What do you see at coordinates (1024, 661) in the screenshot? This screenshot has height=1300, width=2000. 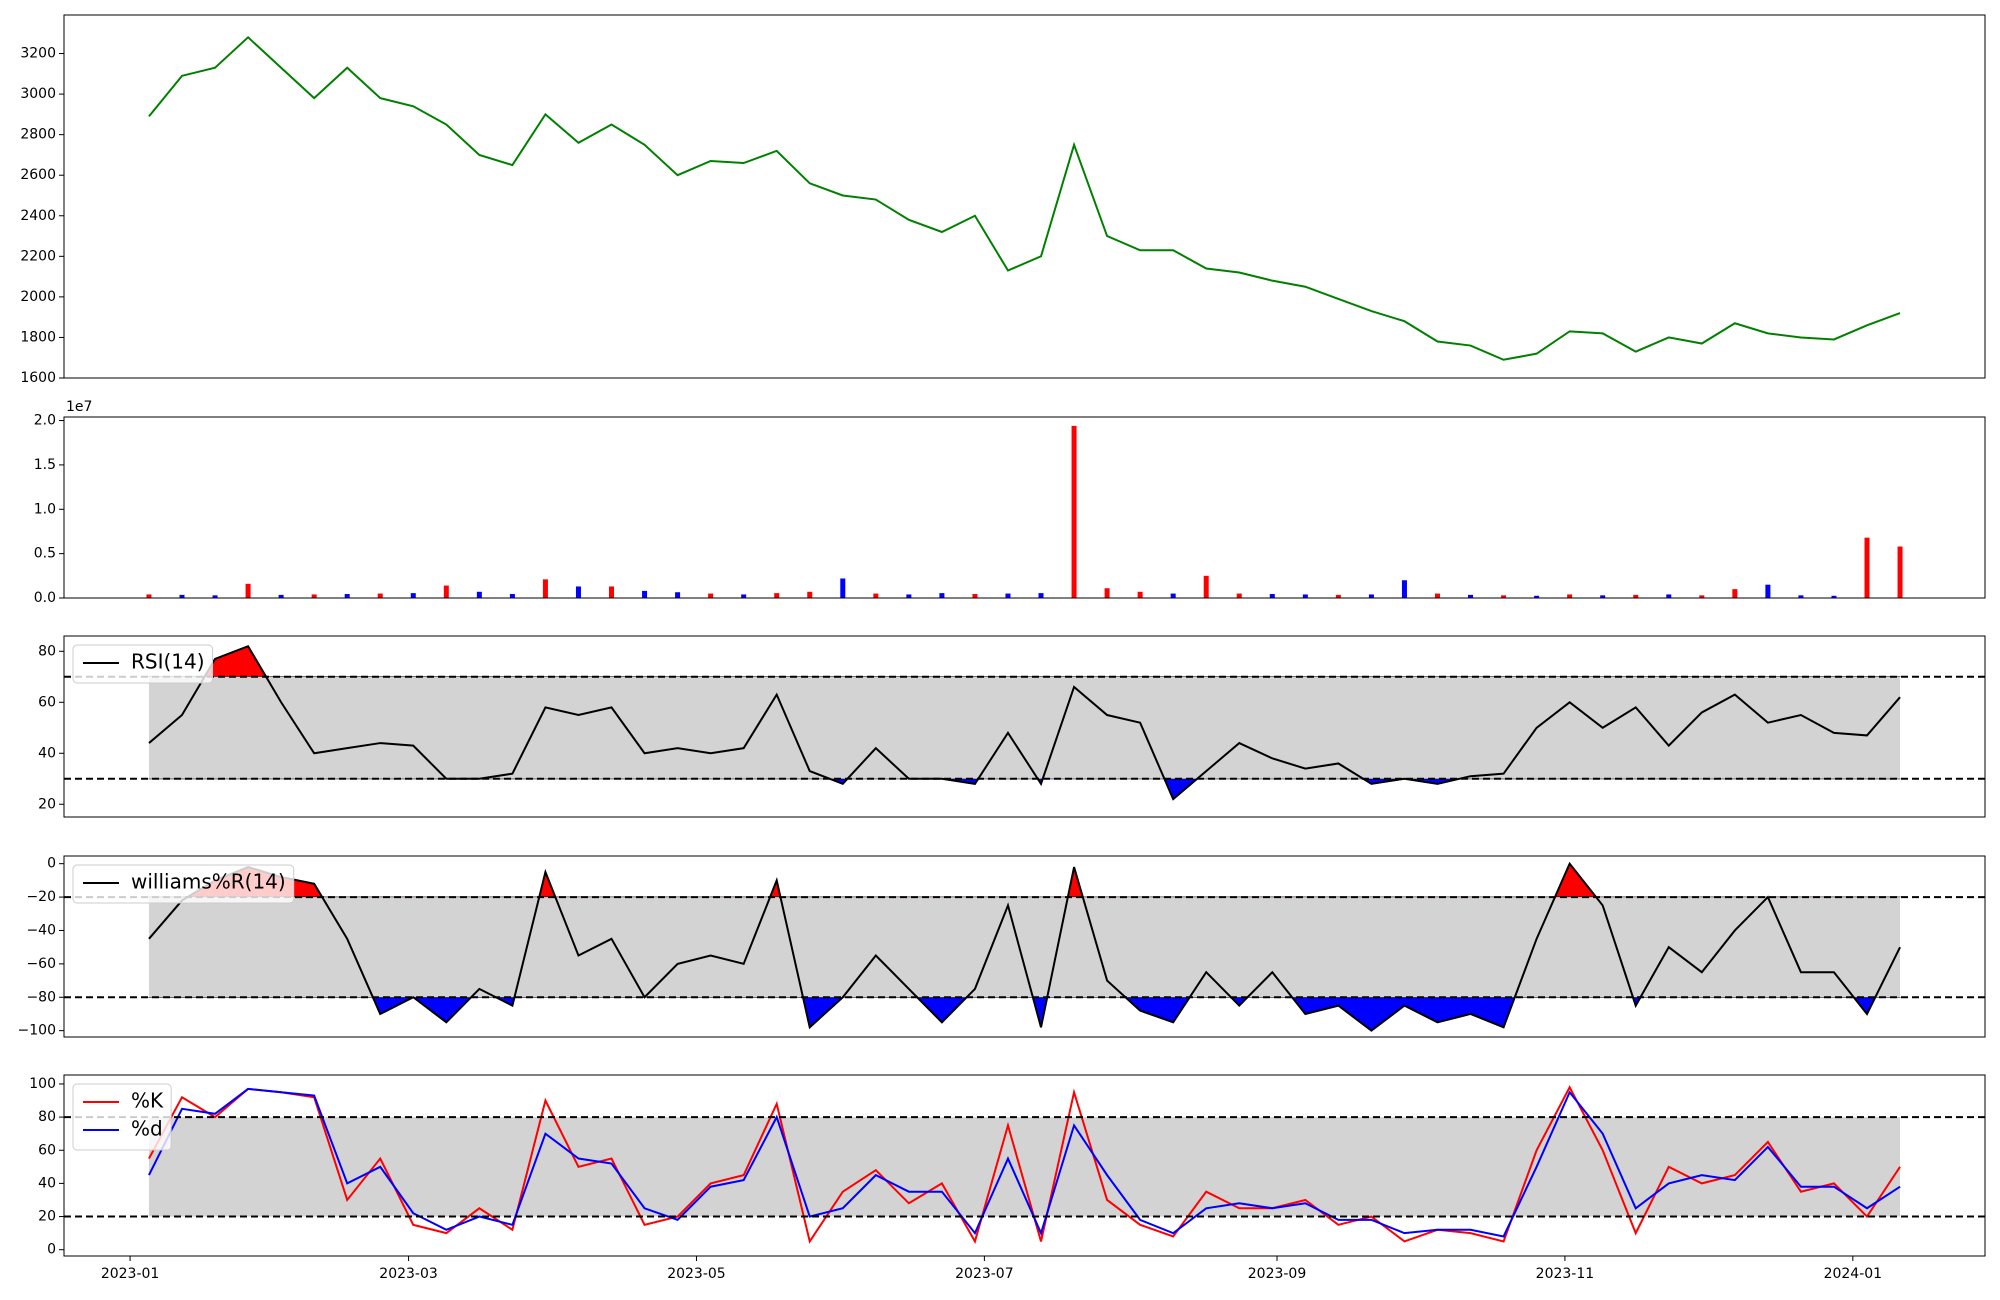 I see `overbought-fill` at bounding box center [1024, 661].